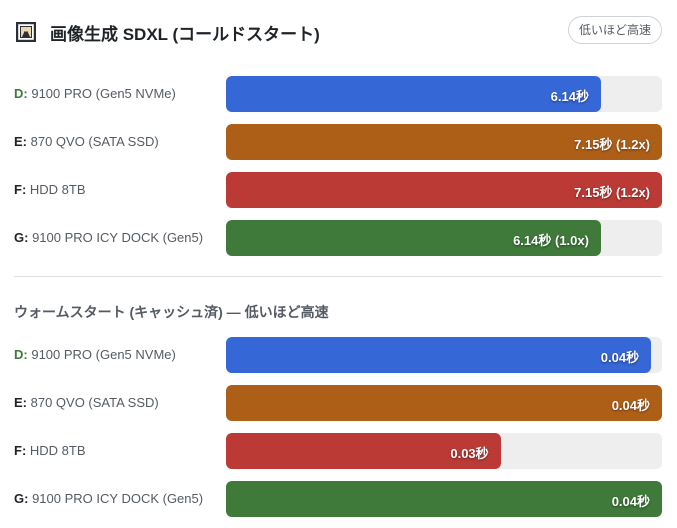  I want to click on cold-row-g: G: 9100 PRO ICY DOCK (Gen5) 6.14秒 (1.0x), so click(338, 238).